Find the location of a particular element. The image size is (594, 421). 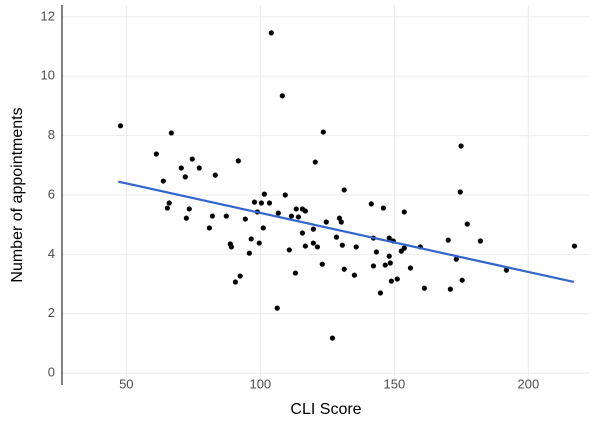

x-axis-title: CLI Score is located at coordinates (325, 409).